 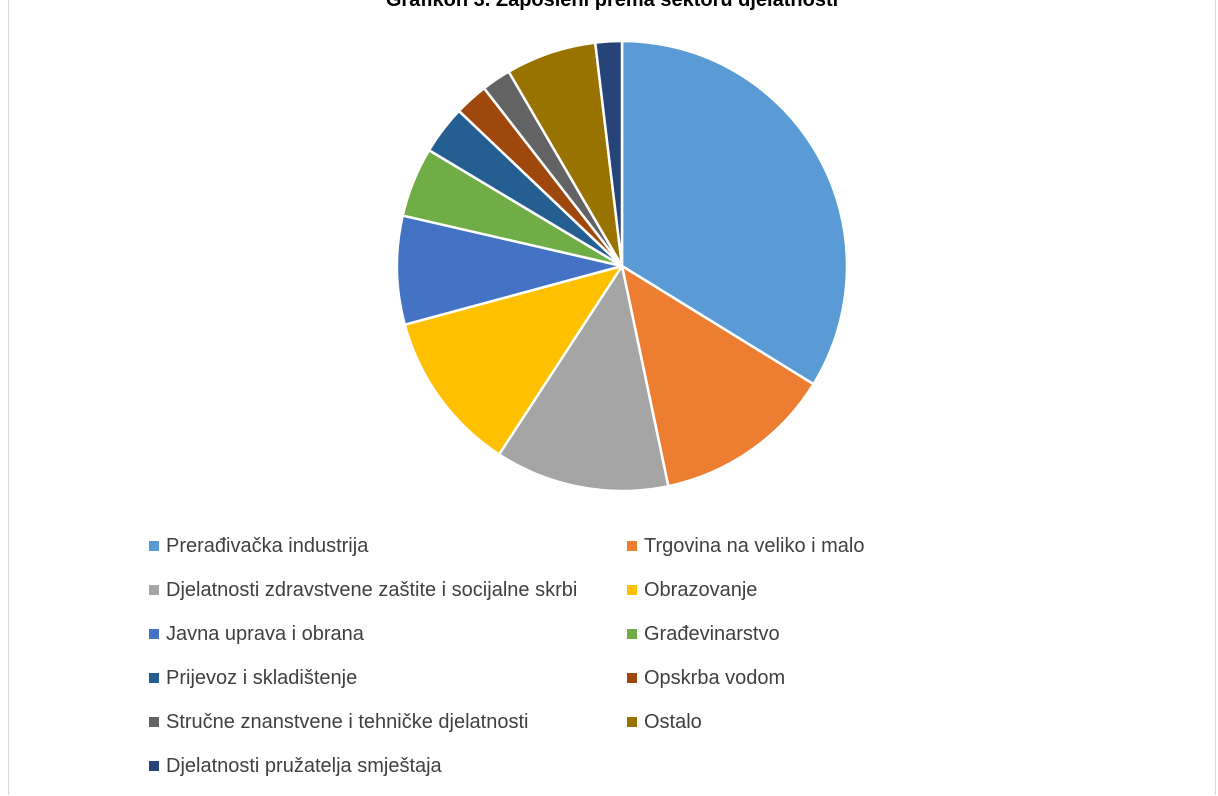 I want to click on legend-label: Javna uprava i obrana, so click(x=265, y=633).